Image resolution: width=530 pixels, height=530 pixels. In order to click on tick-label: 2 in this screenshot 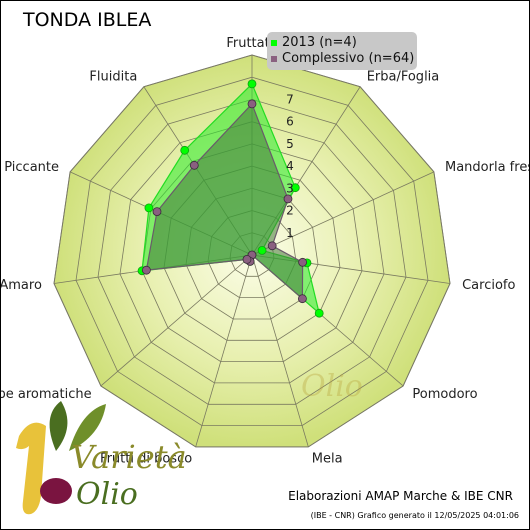, I will do `click(290, 211)`.